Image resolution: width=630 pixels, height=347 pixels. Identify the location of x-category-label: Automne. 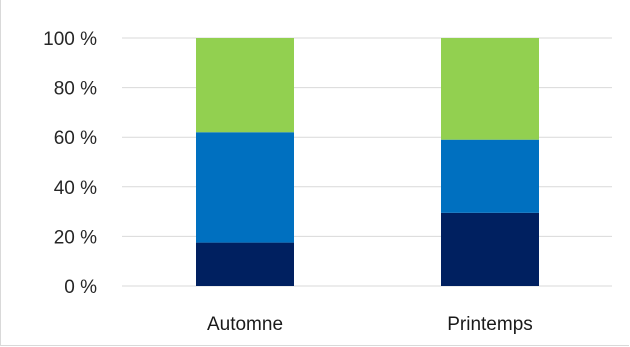
(245, 324).